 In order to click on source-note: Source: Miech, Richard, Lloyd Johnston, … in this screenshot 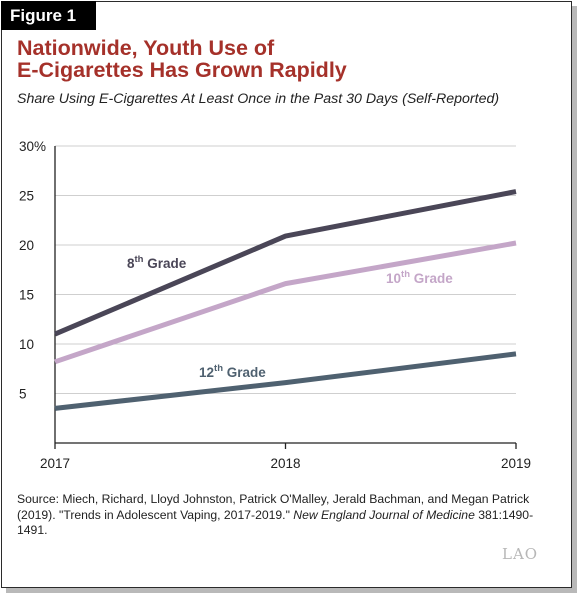, I will do `click(287, 515)`.